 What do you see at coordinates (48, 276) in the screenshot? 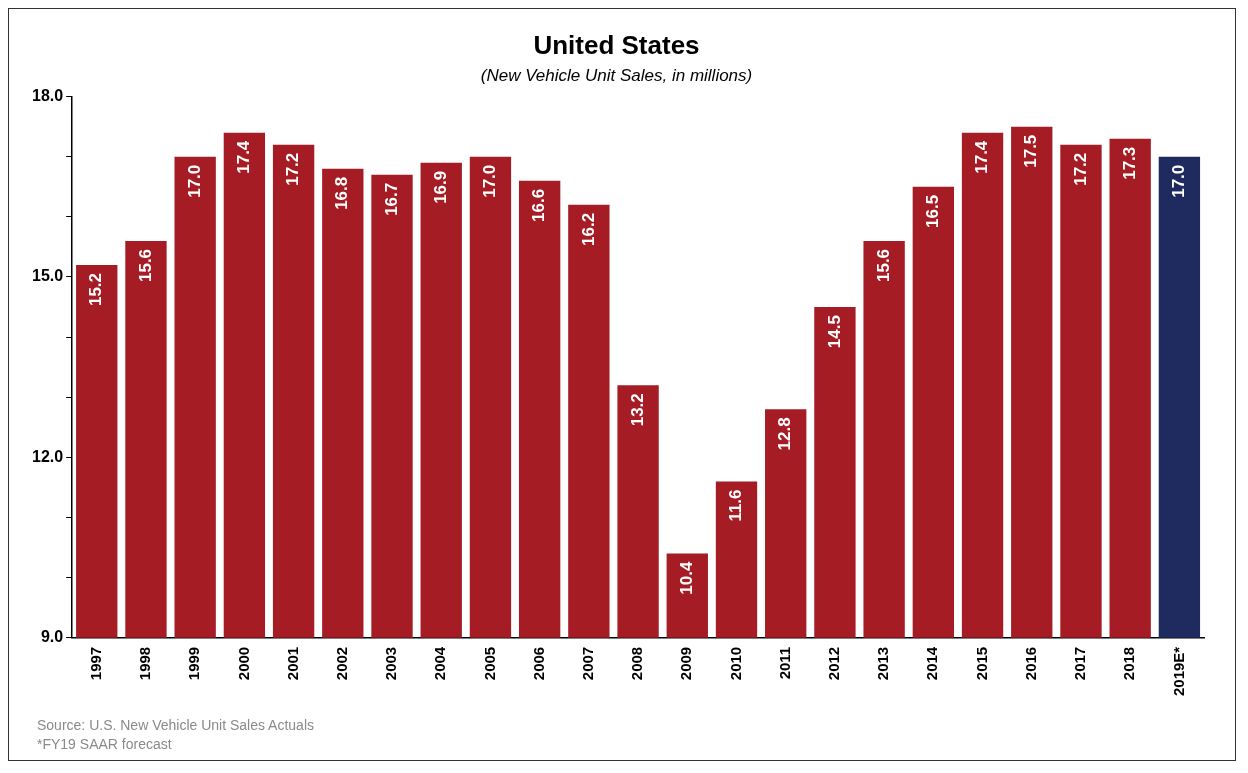
I see `y-tick-label: 15.0` at bounding box center [48, 276].